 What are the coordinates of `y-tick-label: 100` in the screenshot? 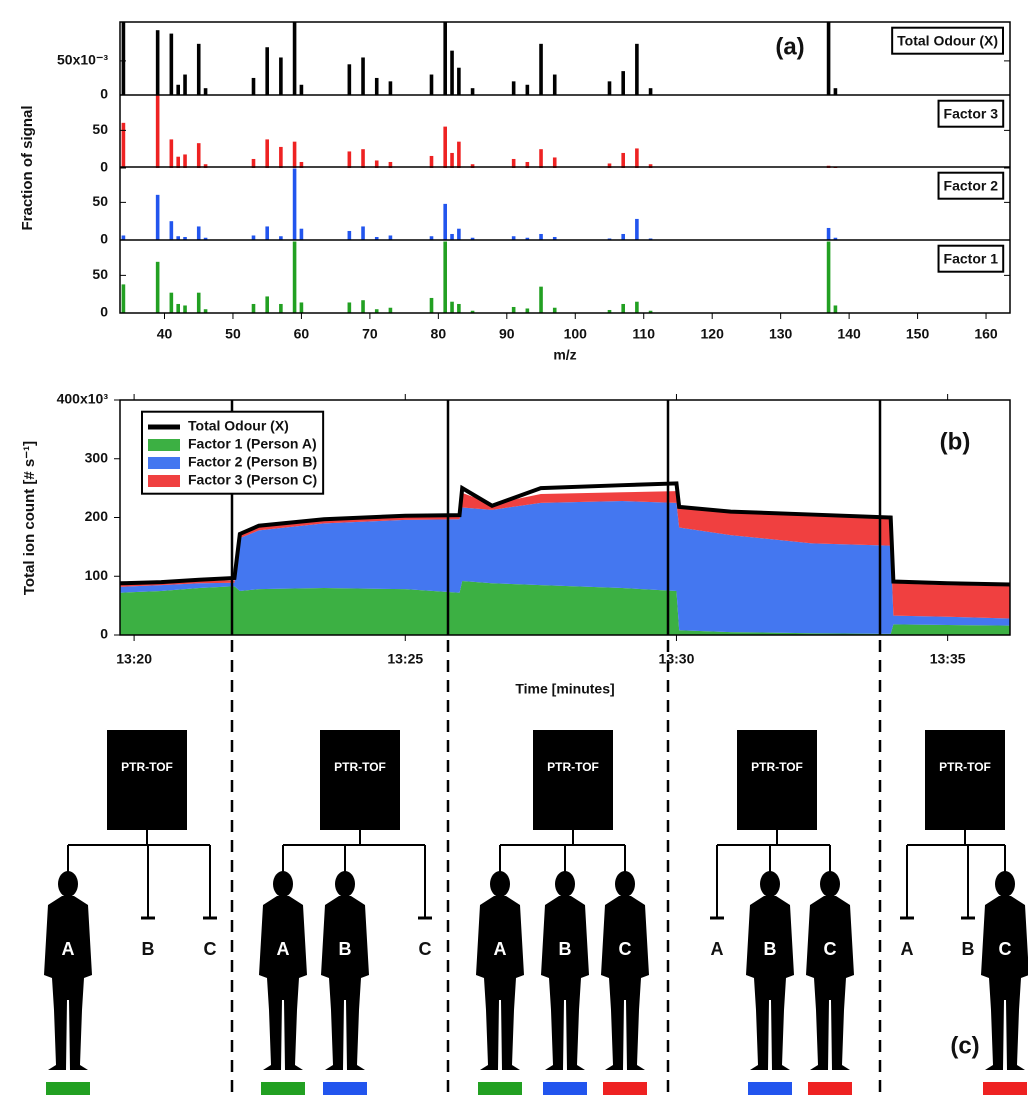 It's located at (97, 575).